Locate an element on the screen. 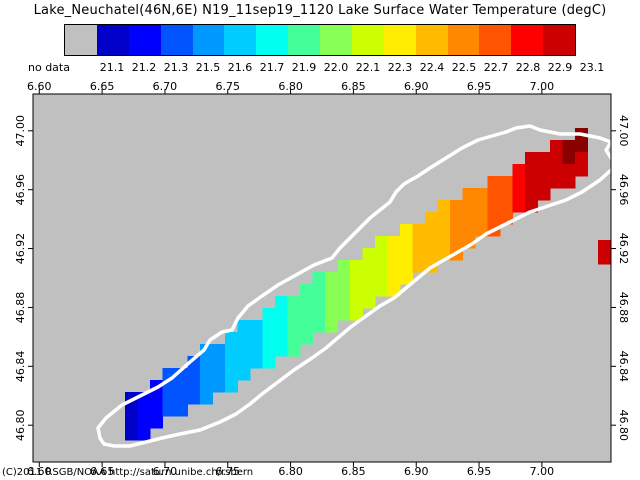 Image resolution: width=640 pixels, height=480 pixels. tick-label: 6.75 is located at coordinates (228, 86).